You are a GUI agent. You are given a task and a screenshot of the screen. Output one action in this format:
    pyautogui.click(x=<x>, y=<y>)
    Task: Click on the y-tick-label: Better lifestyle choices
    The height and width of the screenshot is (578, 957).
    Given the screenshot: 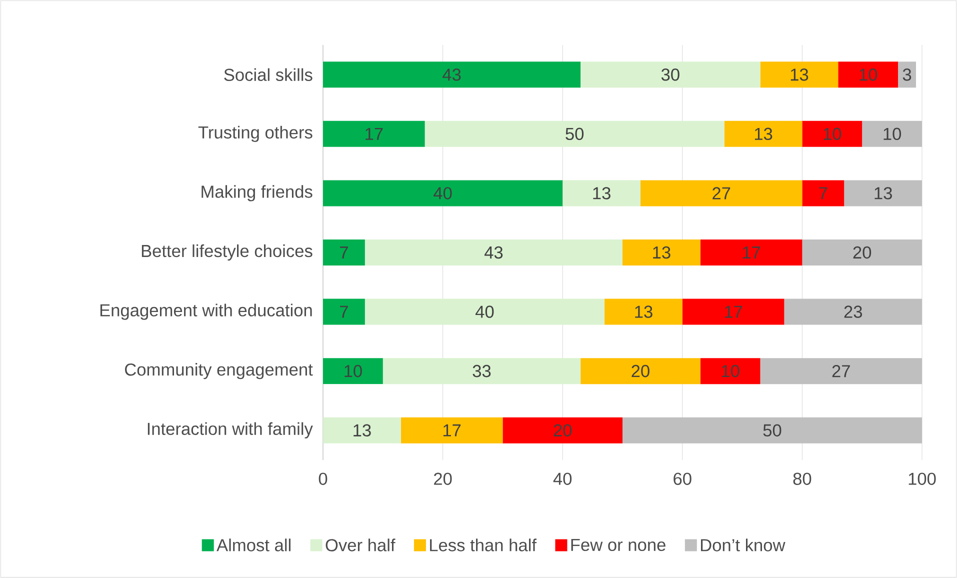 What is the action you would take?
    pyautogui.click(x=227, y=252)
    